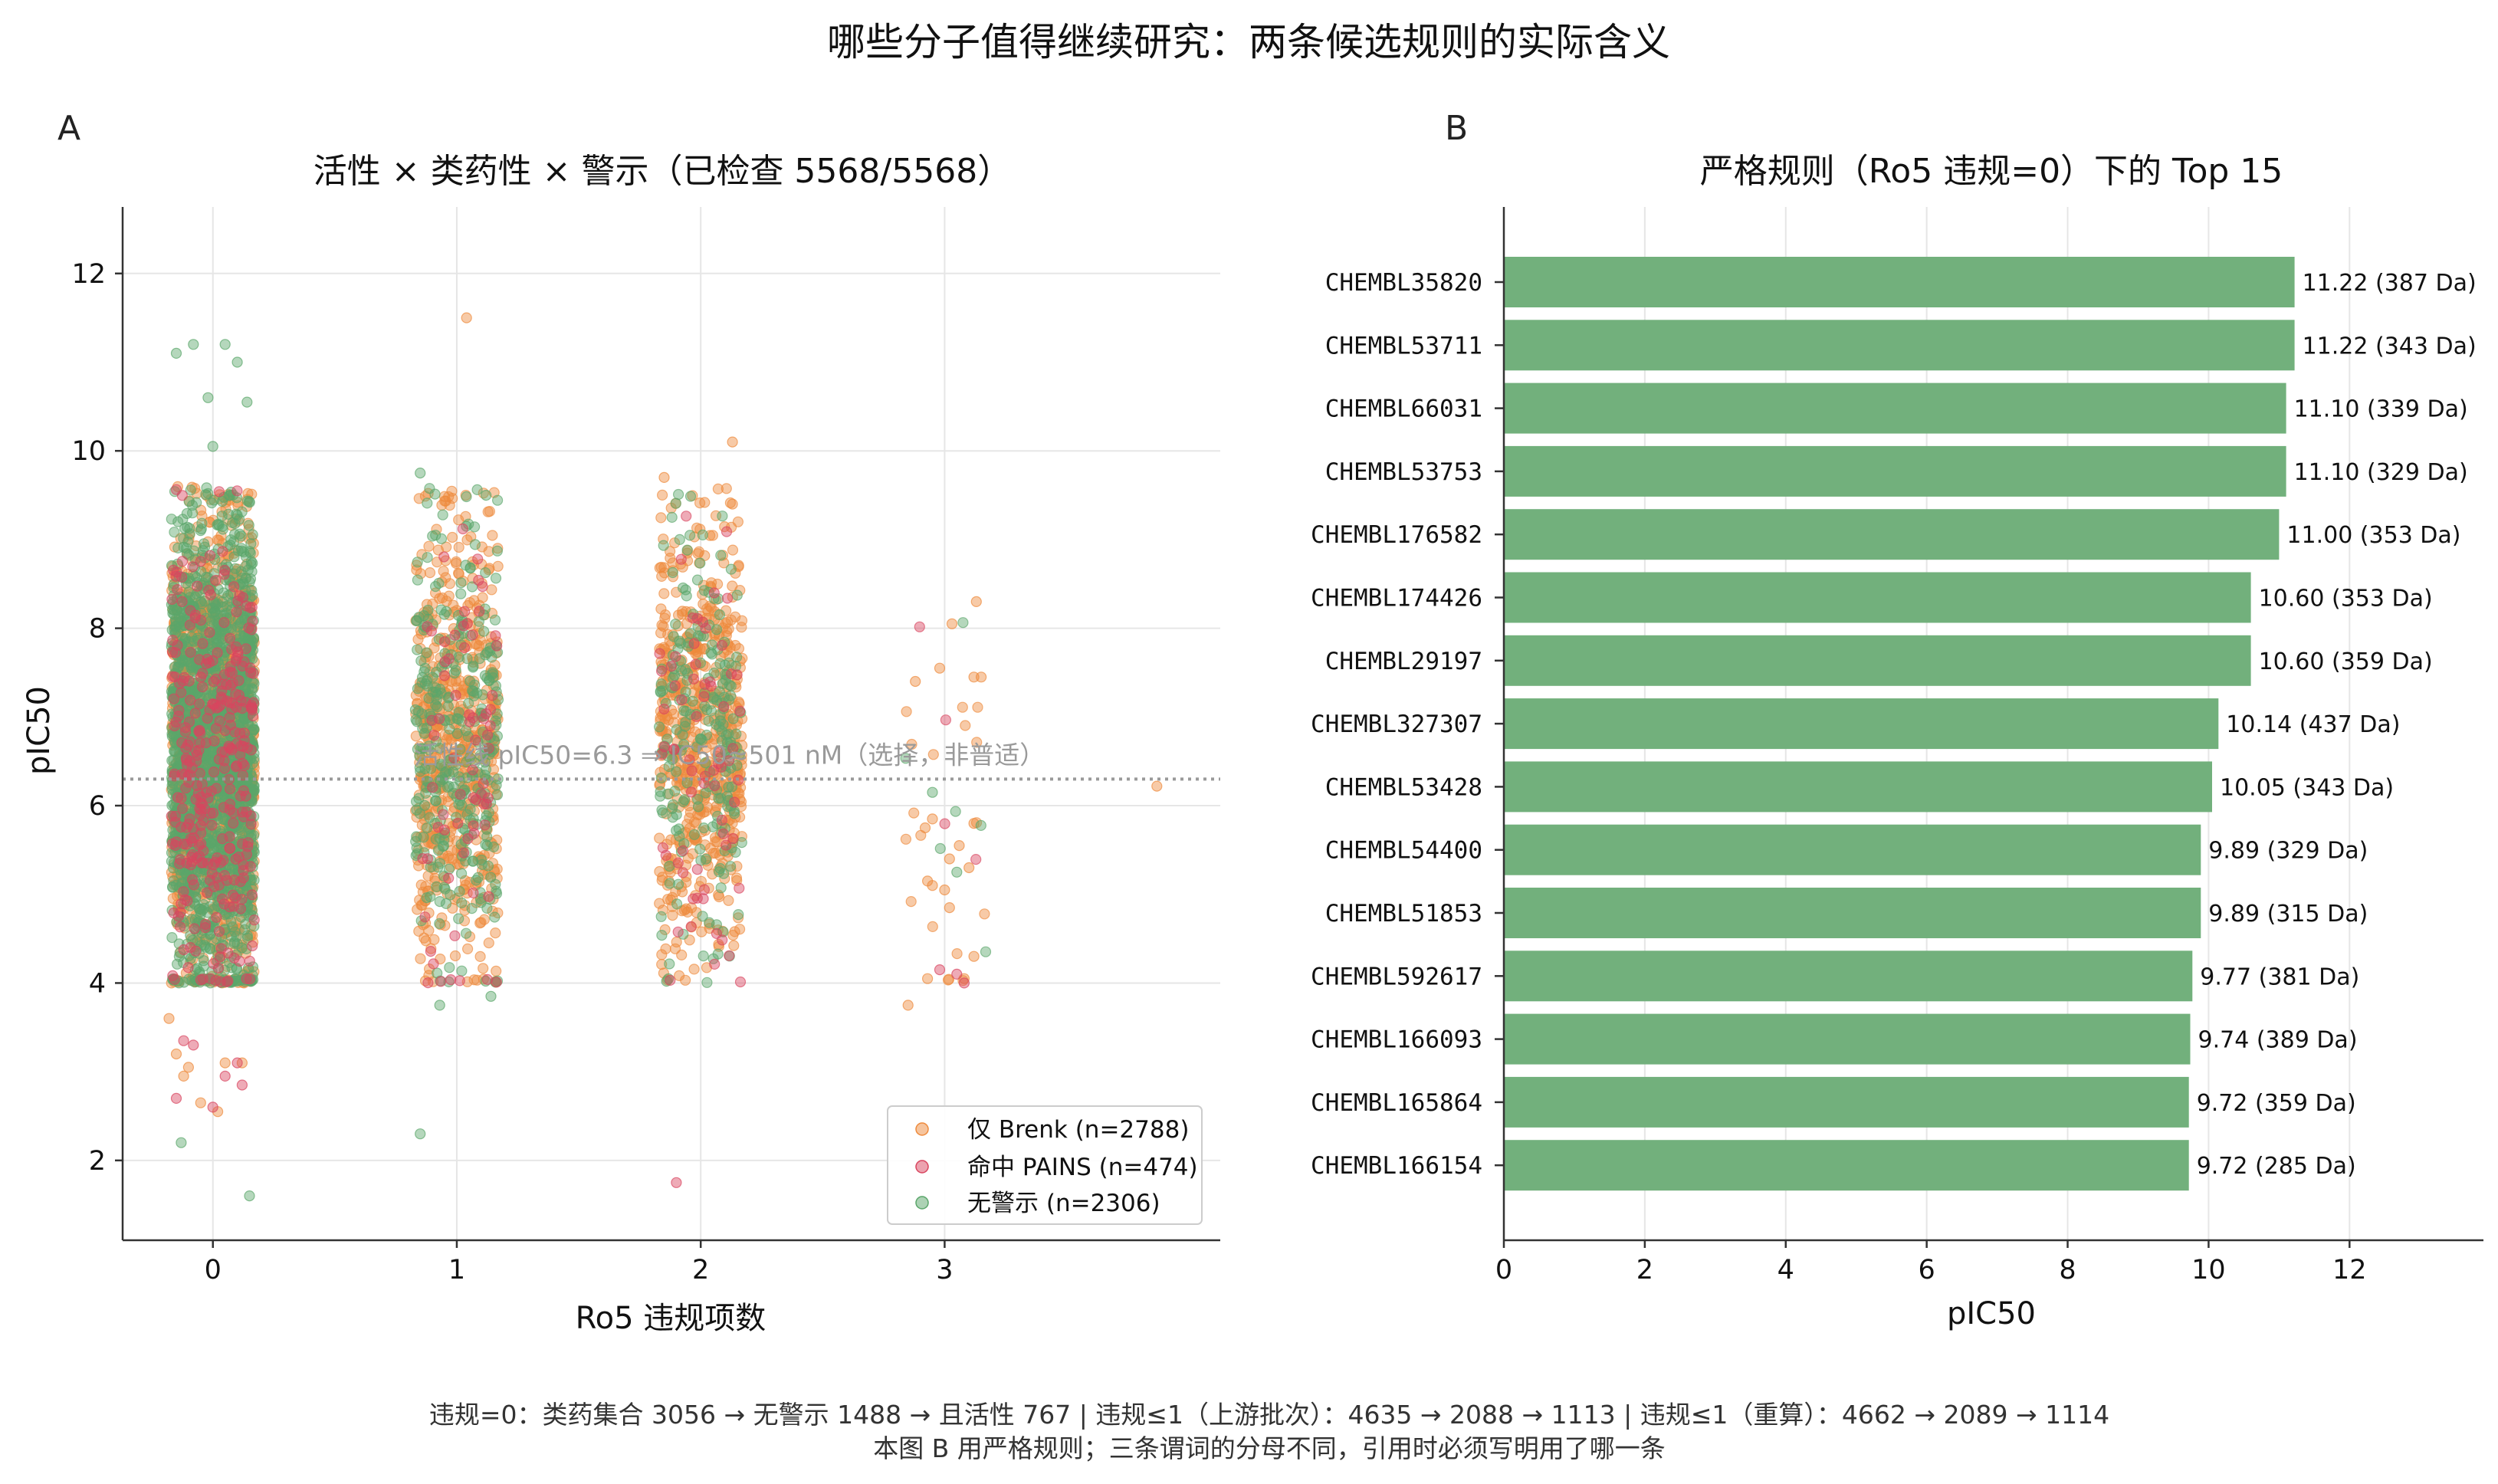 Image resolution: width=2498 pixels, height=1484 pixels. Describe the element at coordinates (480, 659) in the screenshot. I see `point-clean-2005` at that location.